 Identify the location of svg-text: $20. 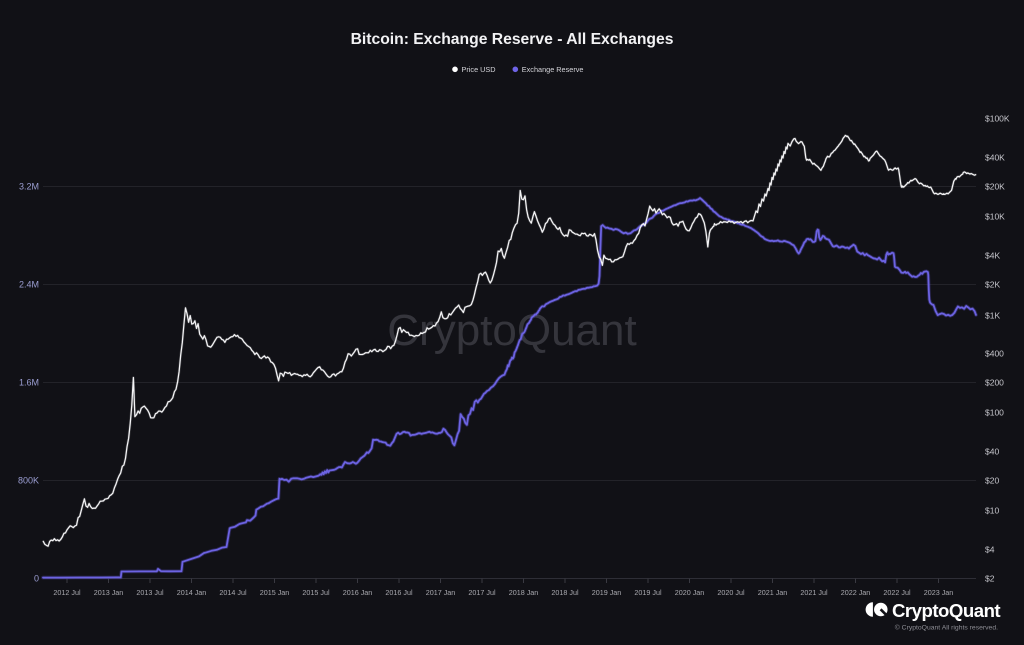
(992, 481).